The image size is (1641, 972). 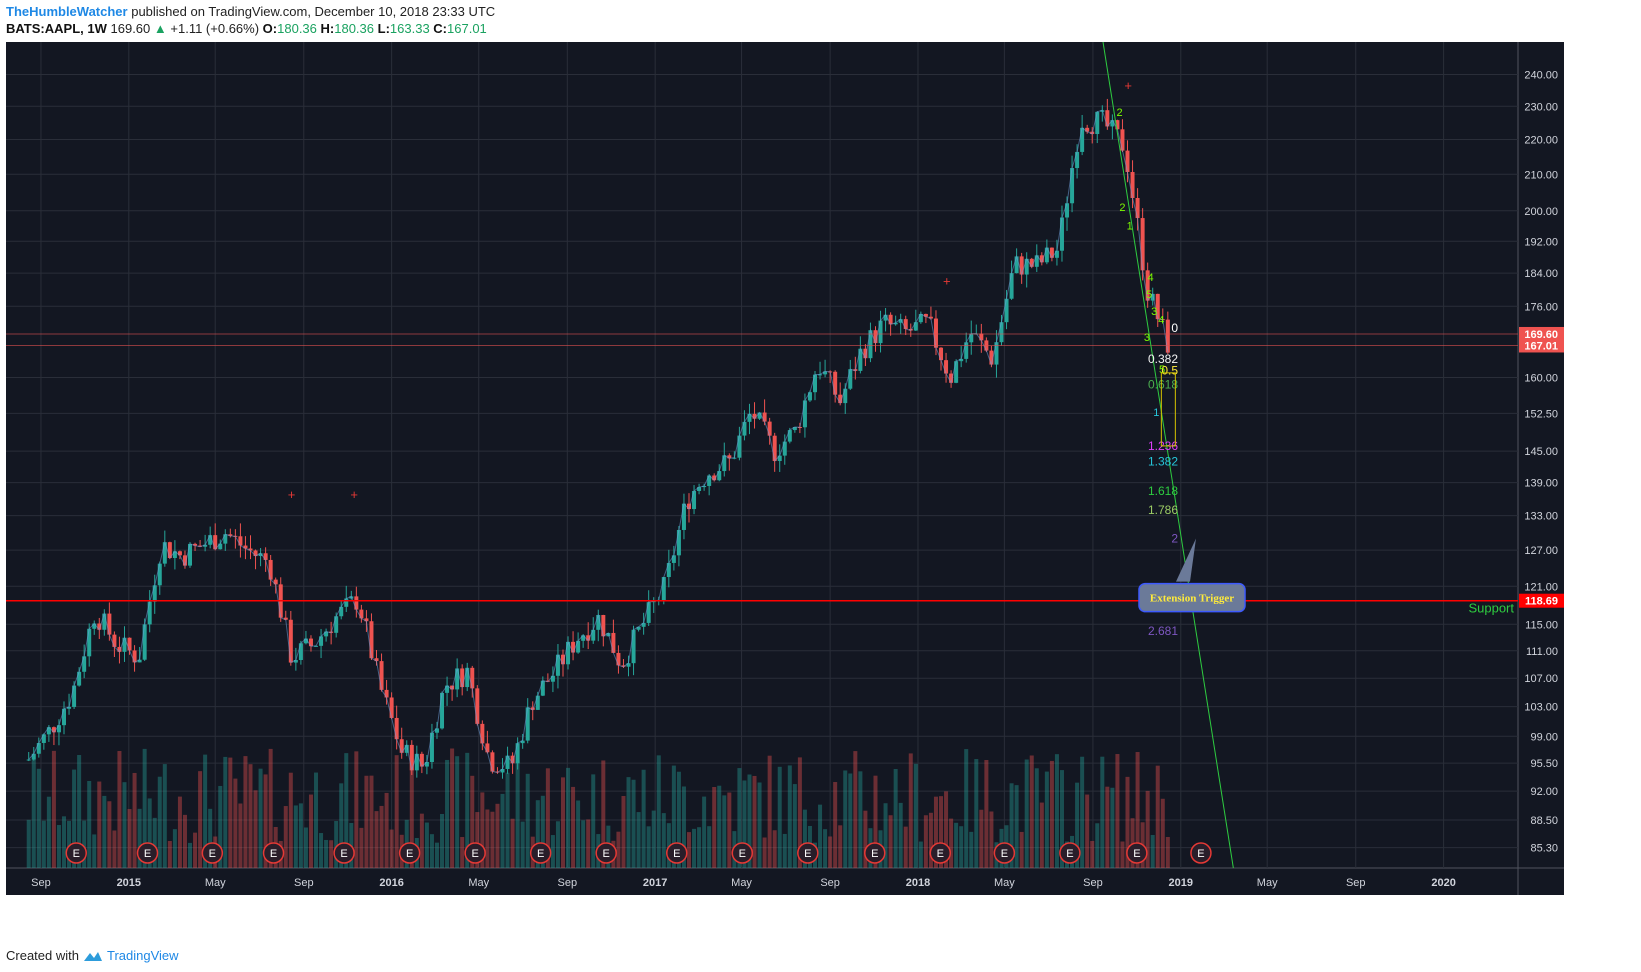 What do you see at coordinates (1541, 551) in the screenshot?
I see `price-tick-label: 127.00` at bounding box center [1541, 551].